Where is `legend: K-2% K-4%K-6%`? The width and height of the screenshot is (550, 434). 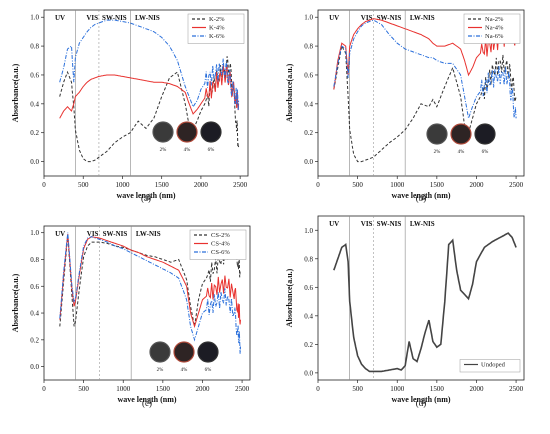 legend: K-2% K-4%K-6% is located at coordinates (216, 28).